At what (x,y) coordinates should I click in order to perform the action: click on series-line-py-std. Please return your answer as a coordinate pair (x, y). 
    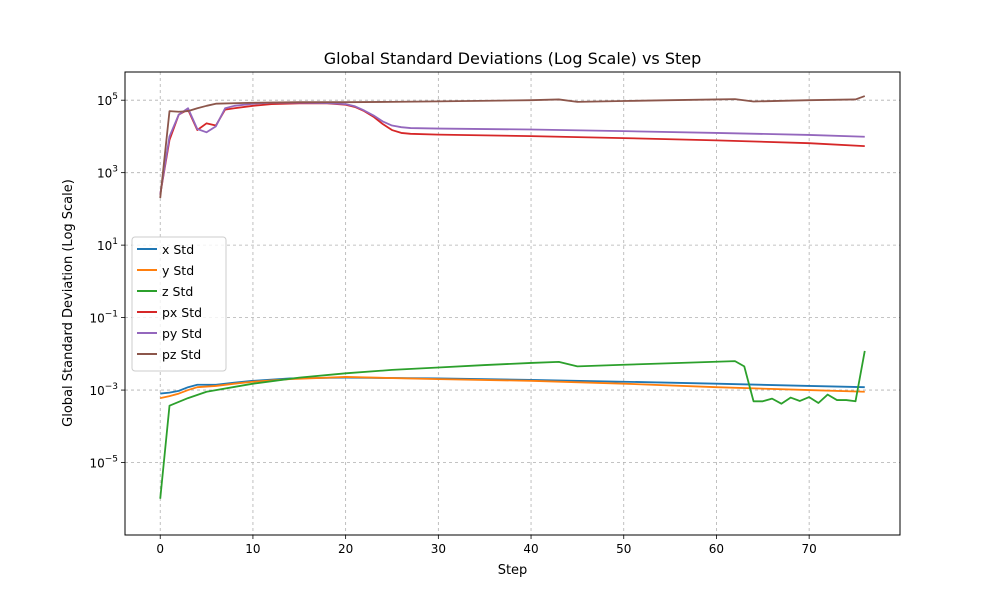
    Looking at the image, I should click on (512, 148).